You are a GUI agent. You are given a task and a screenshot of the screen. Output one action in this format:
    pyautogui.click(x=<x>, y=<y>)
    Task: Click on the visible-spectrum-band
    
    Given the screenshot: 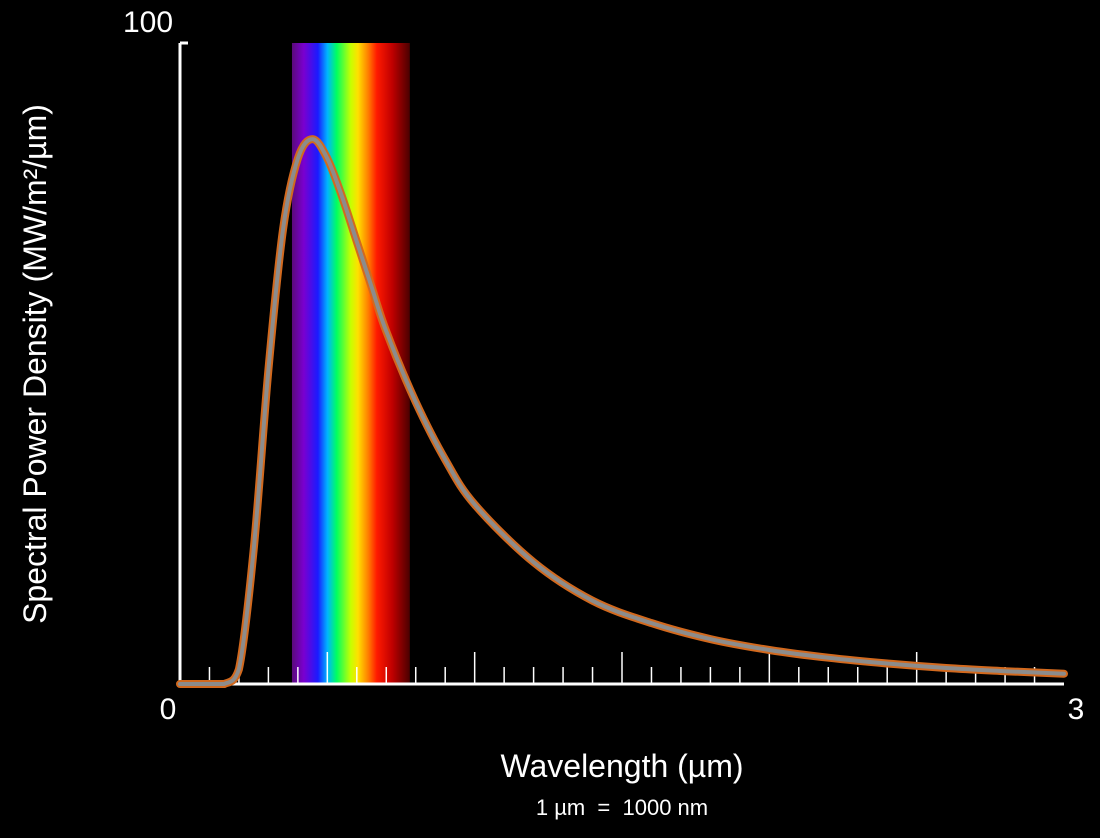 What is the action you would take?
    pyautogui.click(x=350, y=363)
    